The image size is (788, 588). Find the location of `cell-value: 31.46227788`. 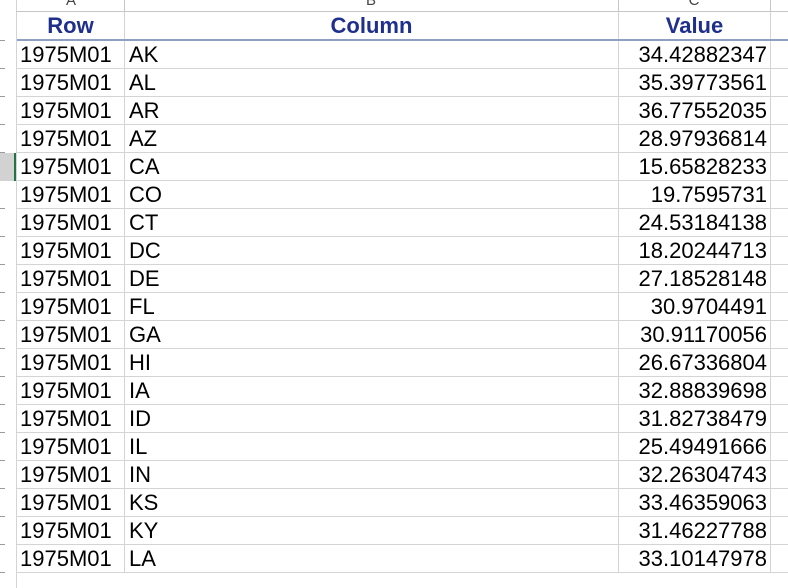

cell-value: 31.46227788 is located at coordinates (695, 530).